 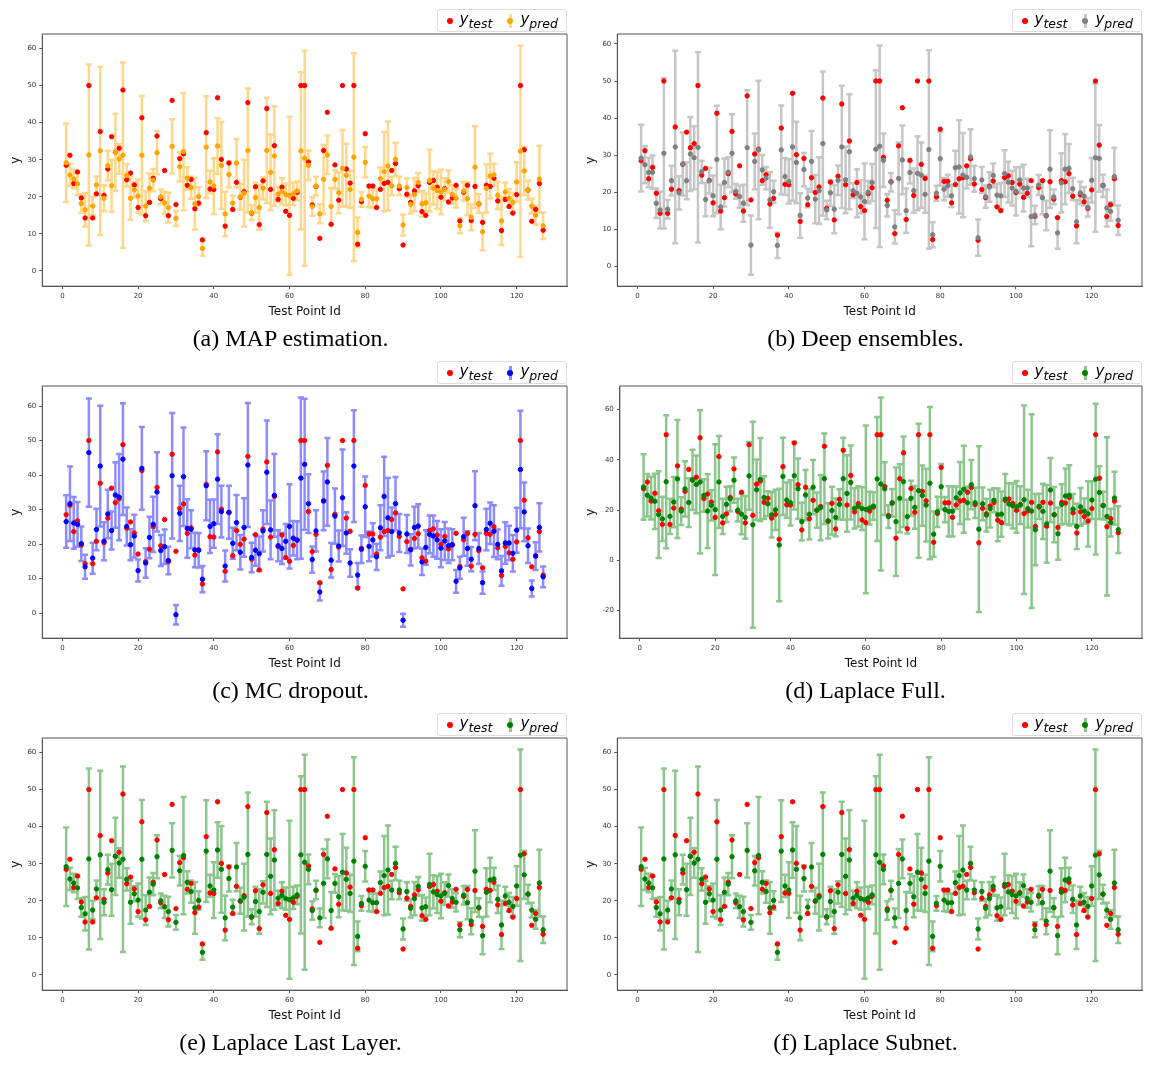 What do you see at coordinates (290, 1042) in the screenshot?
I see `text: (e) Laplace Last Layer.` at bounding box center [290, 1042].